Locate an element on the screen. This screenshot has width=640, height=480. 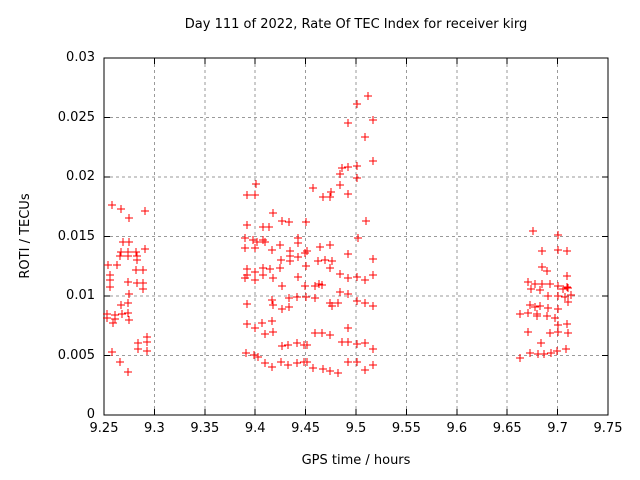
y-tick-label: 0.005 is located at coordinates (76, 355).